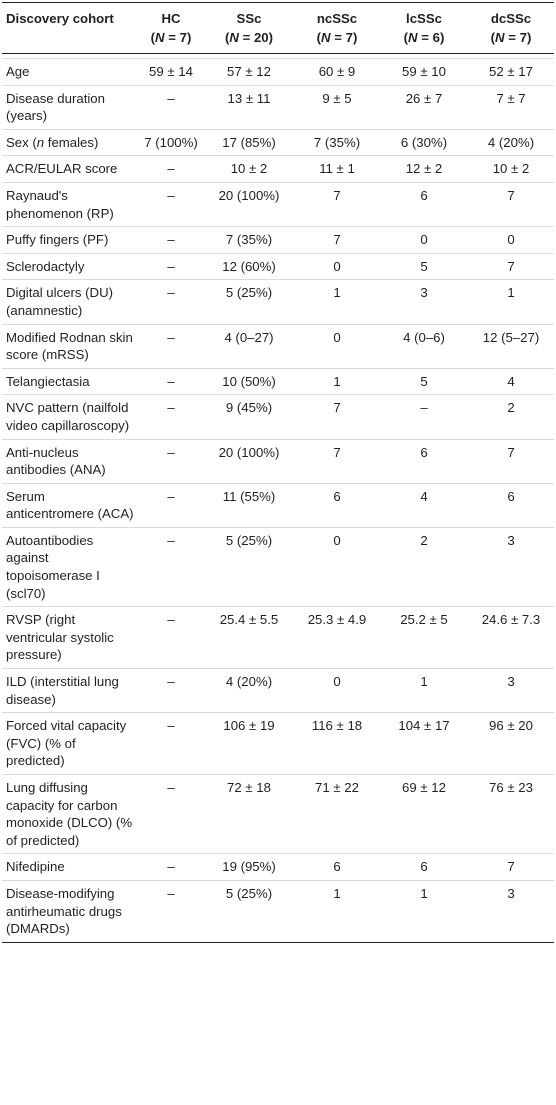  Describe the element at coordinates (511, 814) in the screenshot. I see `table-cell: 76 ± 23` at that location.